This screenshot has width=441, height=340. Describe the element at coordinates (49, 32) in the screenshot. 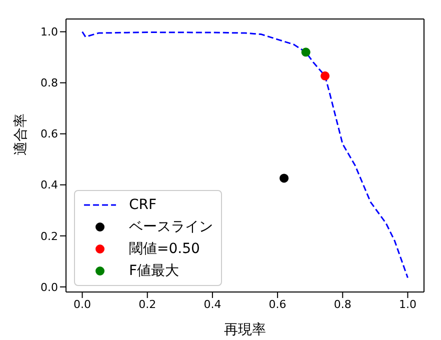

I see `y-tick-label: 1.0` at that location.